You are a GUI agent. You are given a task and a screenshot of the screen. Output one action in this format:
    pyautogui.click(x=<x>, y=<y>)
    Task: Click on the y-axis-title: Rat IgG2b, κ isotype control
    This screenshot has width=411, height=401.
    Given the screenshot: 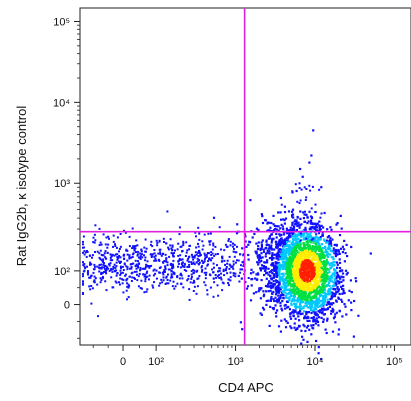 What is the action you would take?
    pyautogui.click(x=21, y=186)
    